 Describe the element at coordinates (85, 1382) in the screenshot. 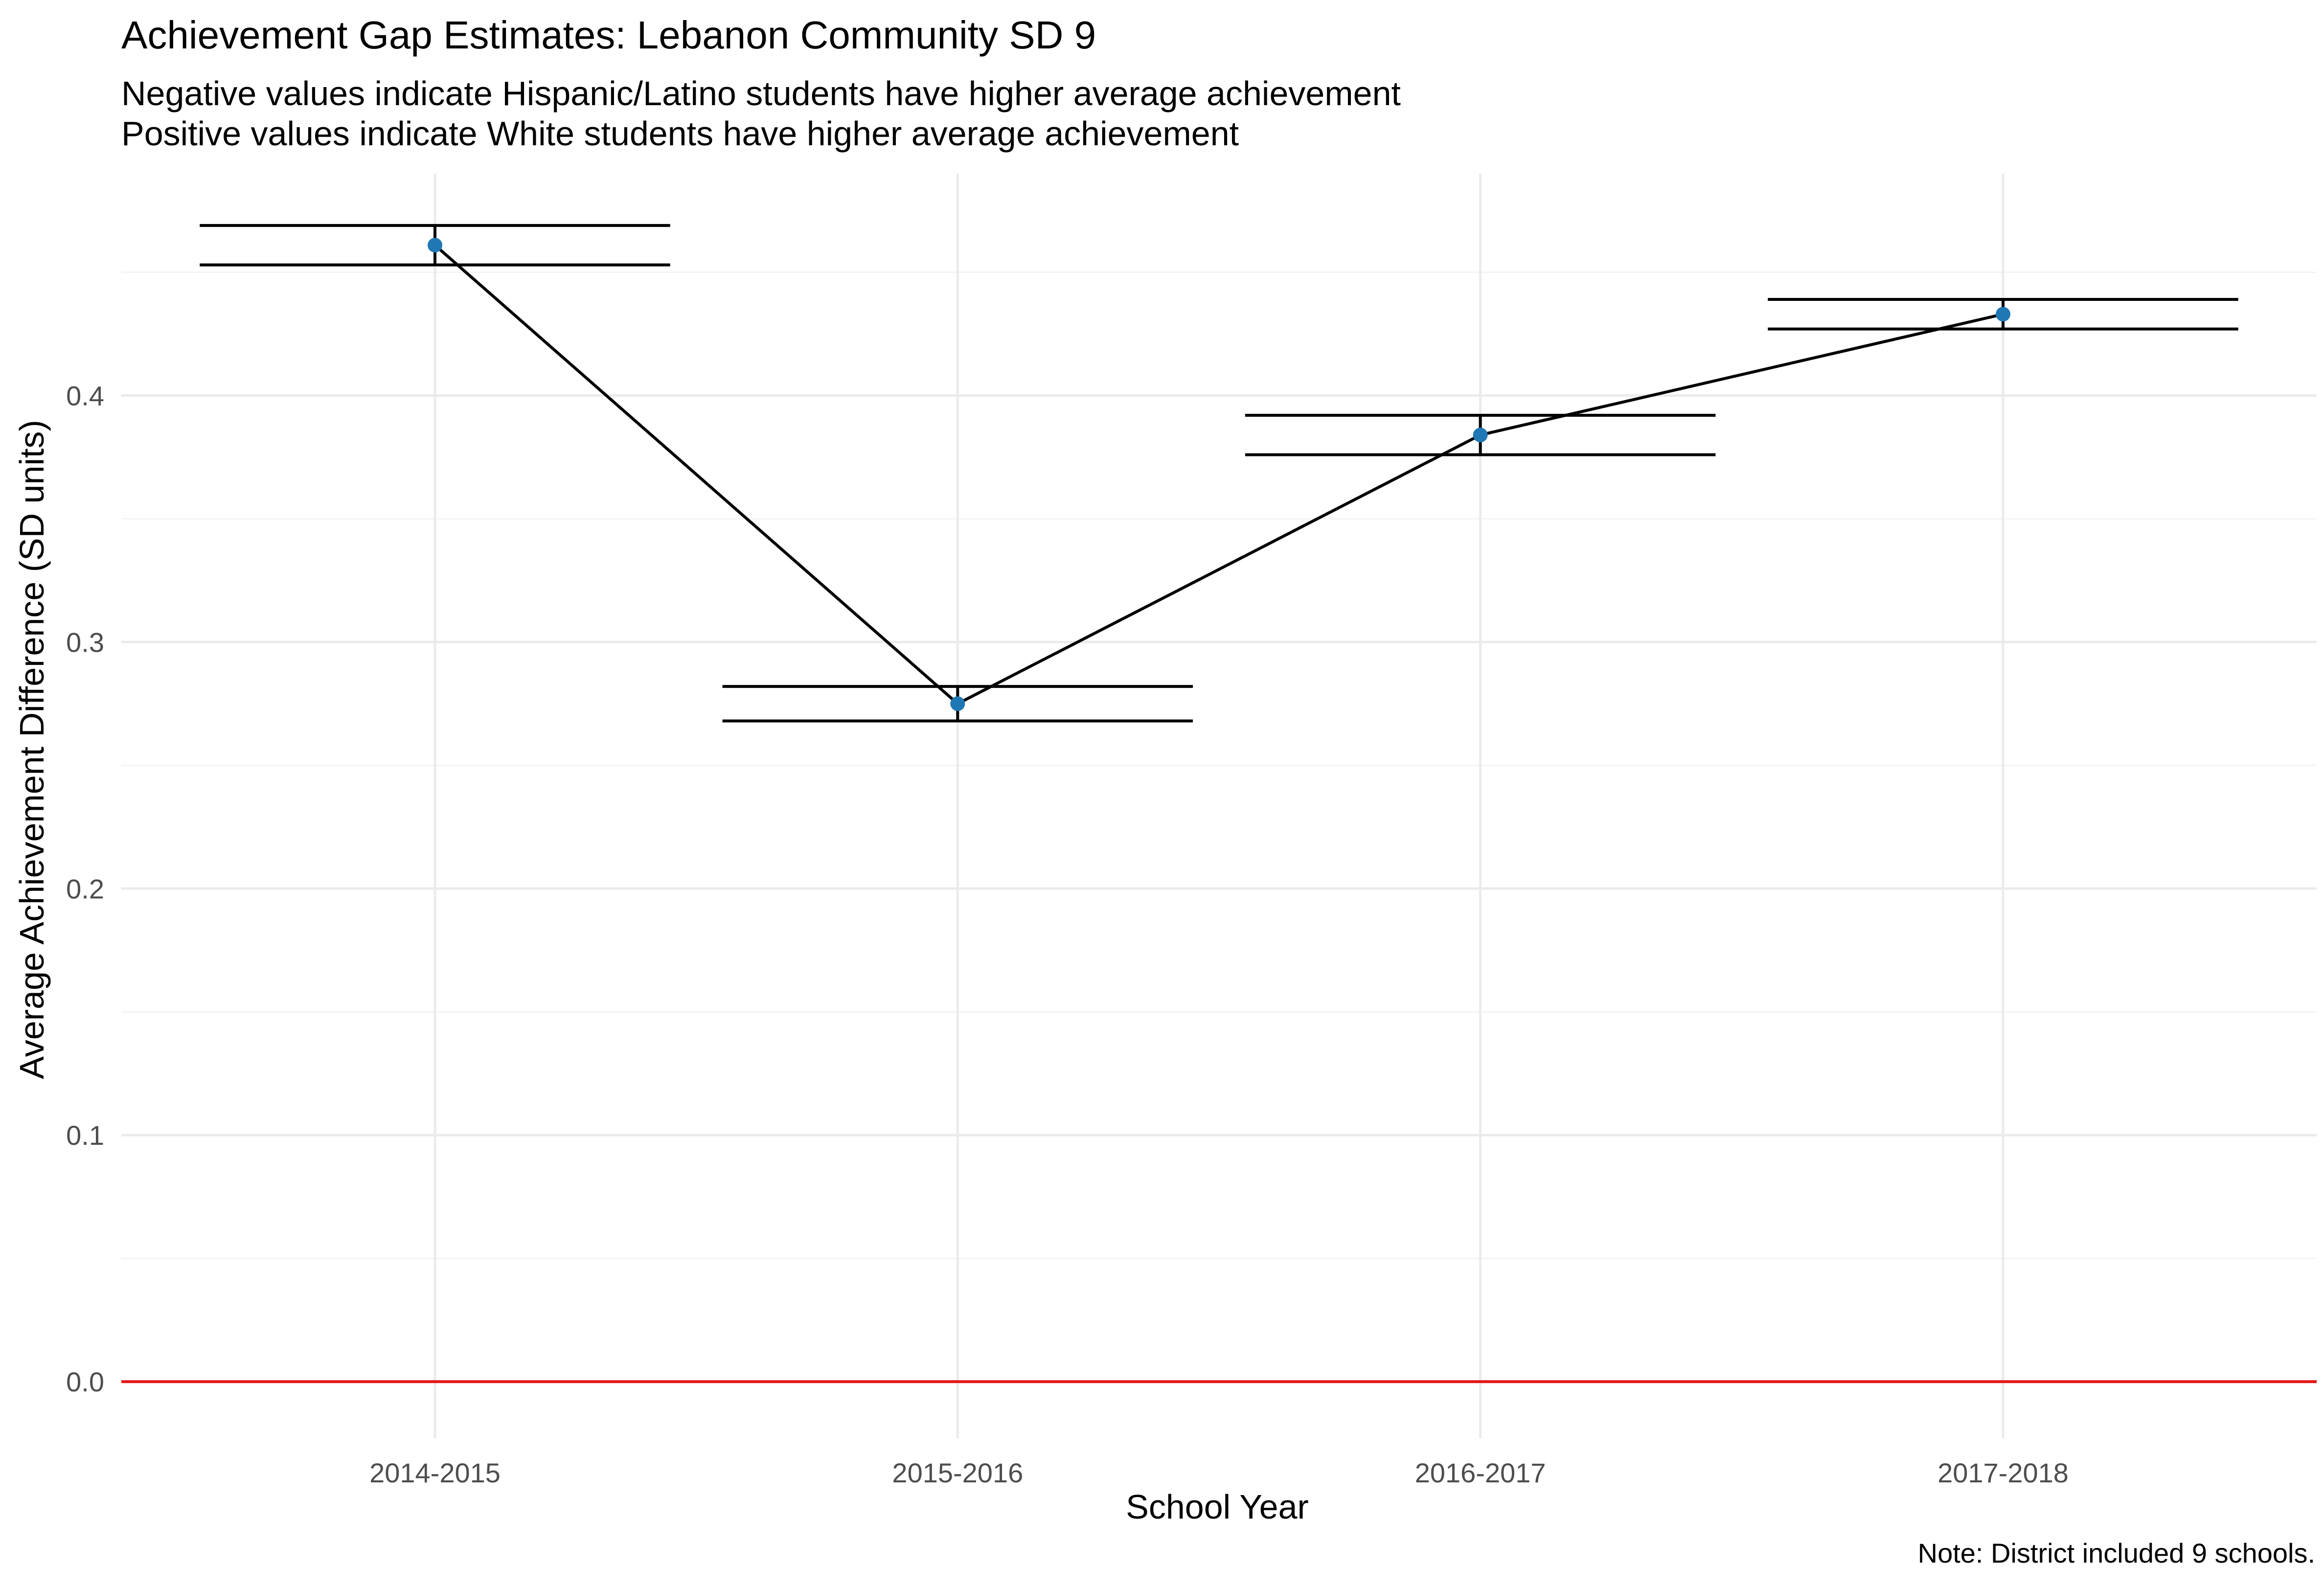

I see `y-tick-label: 0.0` at that location.